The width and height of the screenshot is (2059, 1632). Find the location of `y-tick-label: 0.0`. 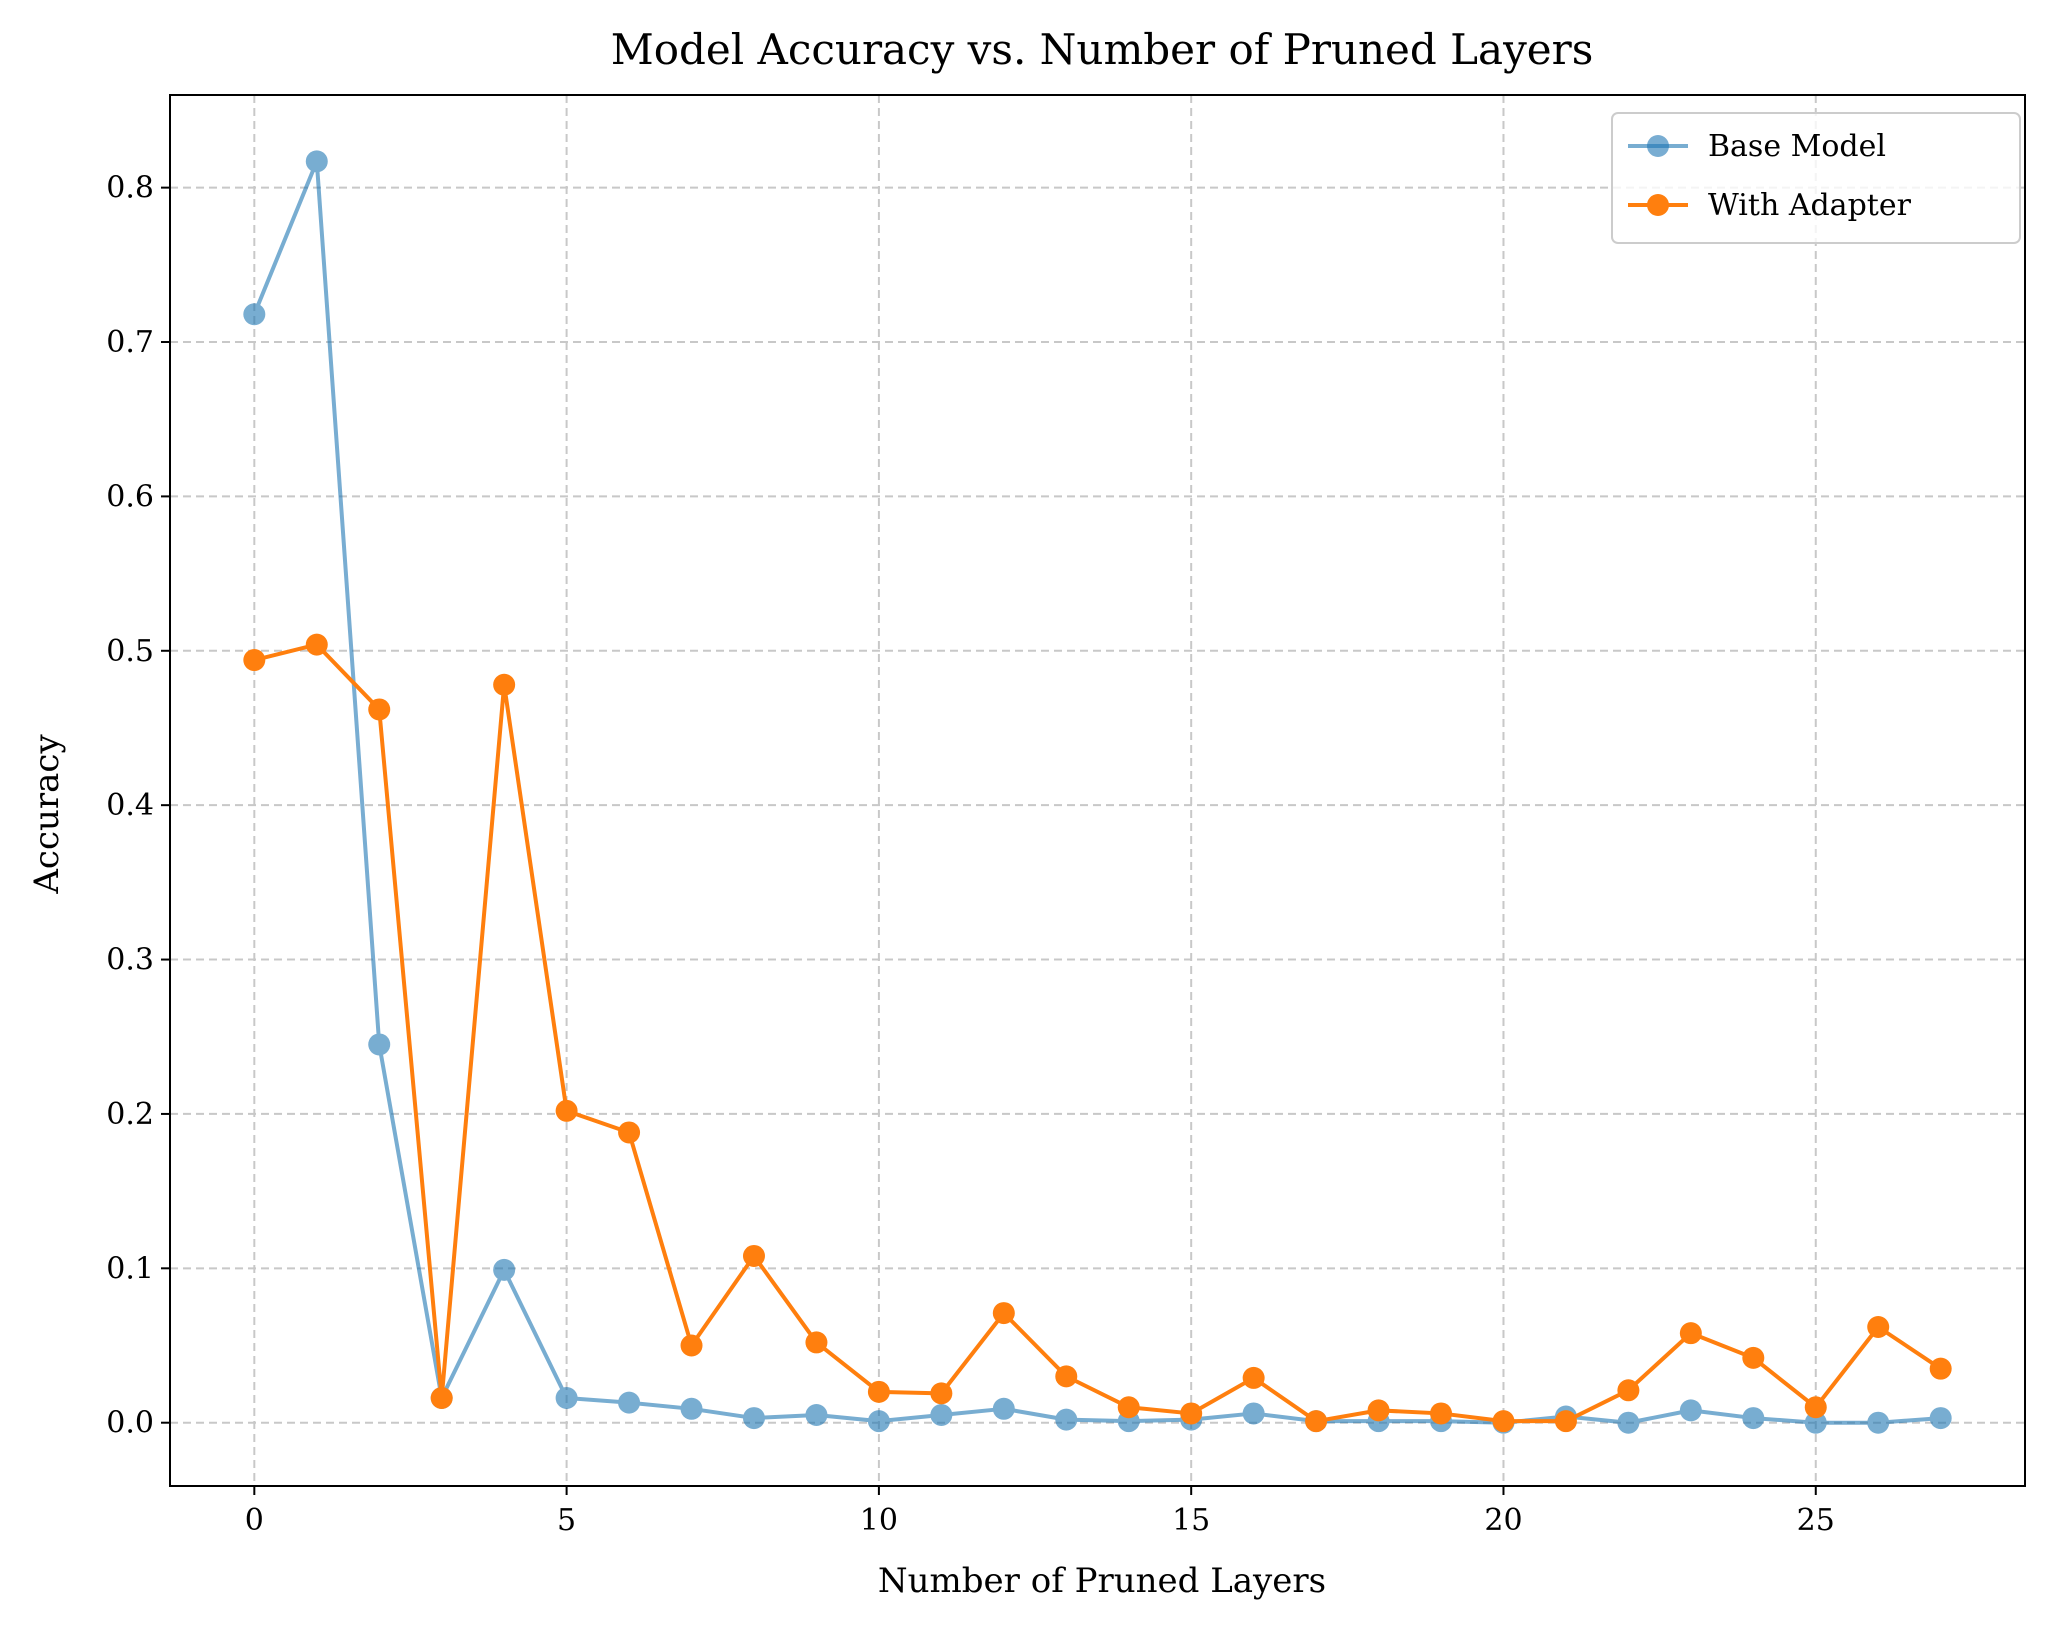

y-tick-label: 0.0 is located at coordinates (130, 1423).